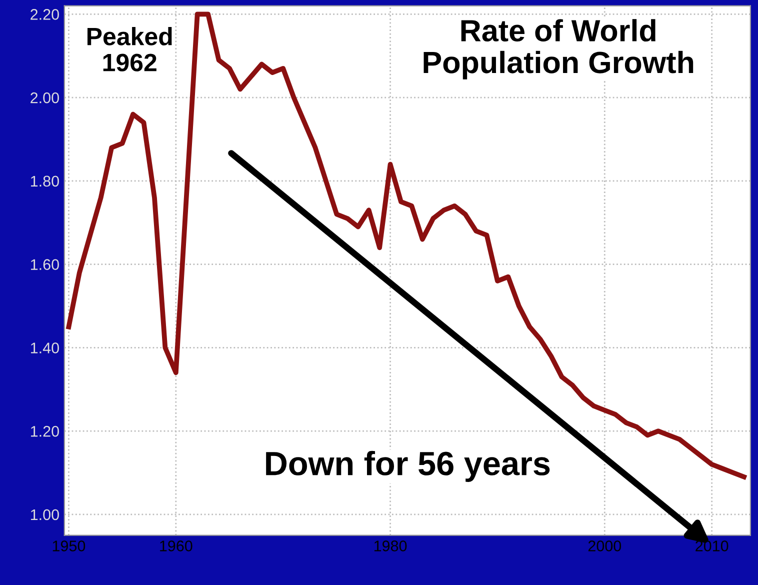 This screenshot has width=758, height=585. Describe the element at coordinates (176, 546) in the screenshot. I see `x-tick-label: 1960` at that location.